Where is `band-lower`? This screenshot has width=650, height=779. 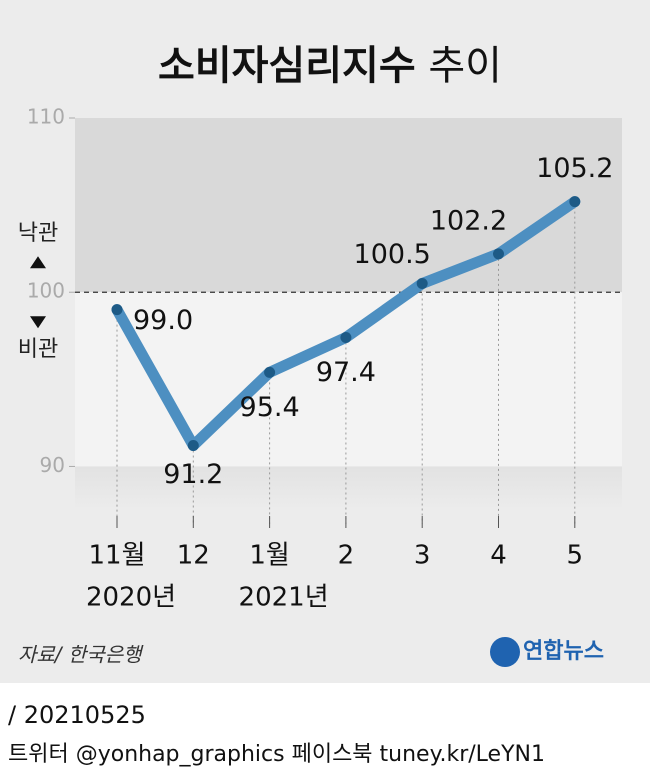 band-lower is located at coordinates (348, 488).